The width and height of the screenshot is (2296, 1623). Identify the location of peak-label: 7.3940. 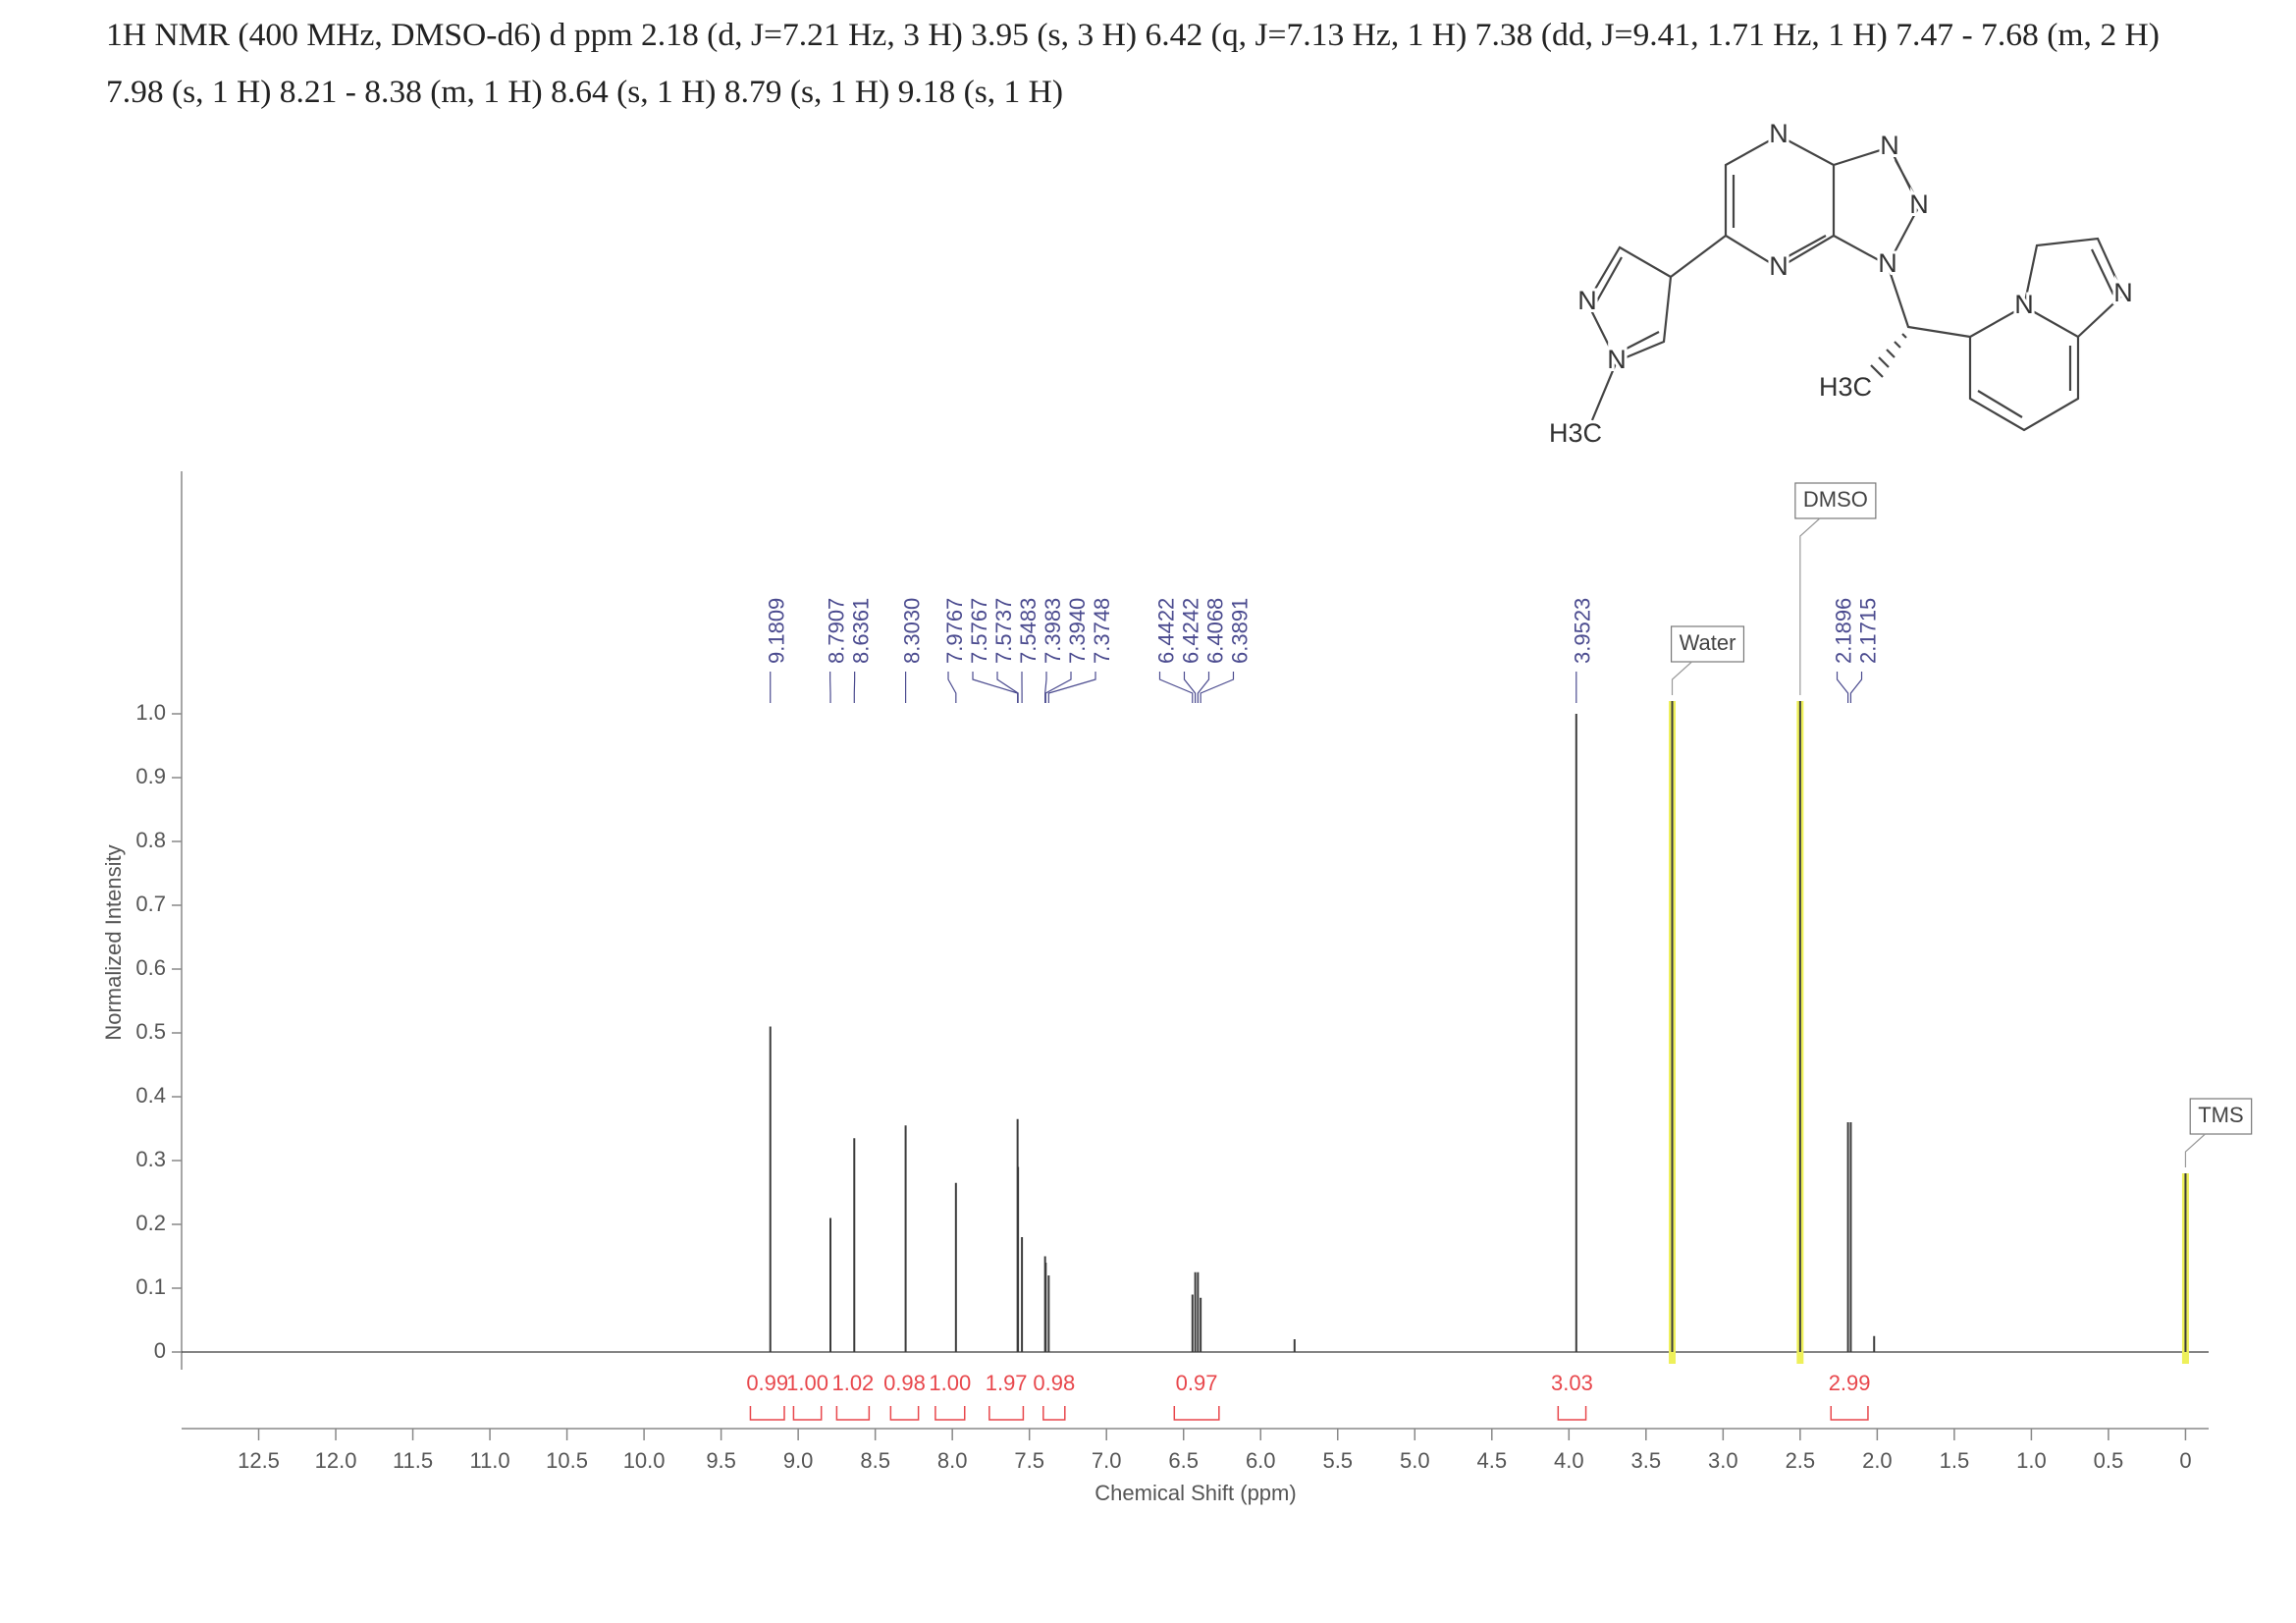
(1077, 631).